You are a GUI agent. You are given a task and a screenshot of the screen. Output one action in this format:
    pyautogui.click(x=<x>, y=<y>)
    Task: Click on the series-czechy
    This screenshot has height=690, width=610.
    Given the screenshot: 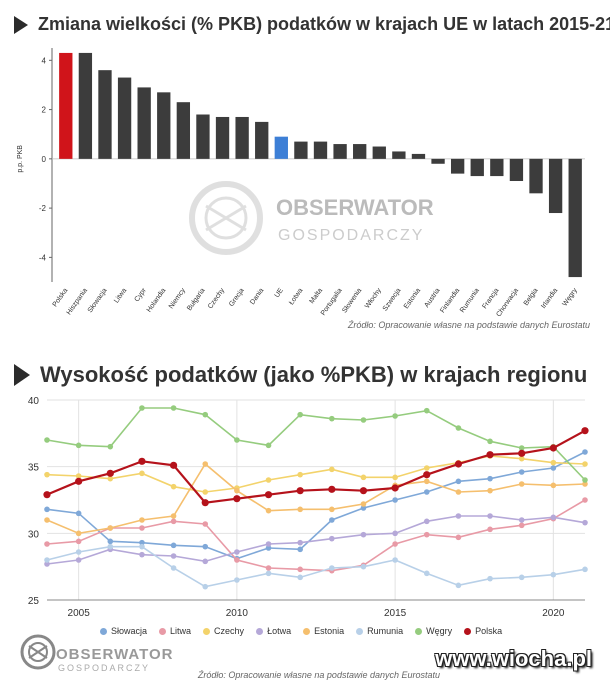 What is the action you would take?
    pyautogui.click(x=316, y=474)
    